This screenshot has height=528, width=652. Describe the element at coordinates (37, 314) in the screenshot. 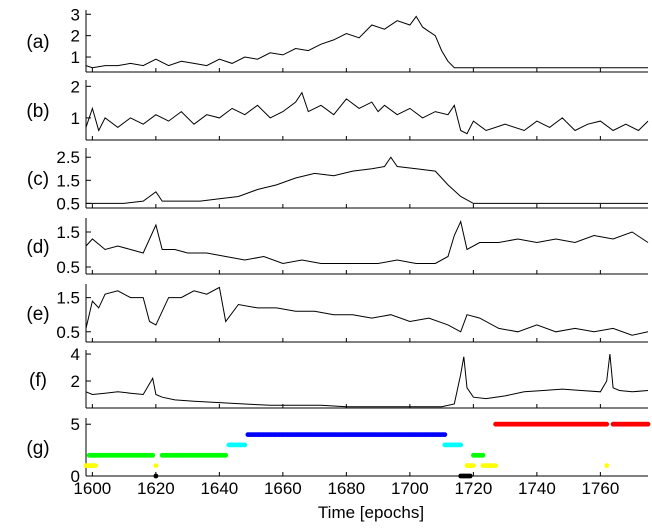

I see `panel-label: (e)` at that location.